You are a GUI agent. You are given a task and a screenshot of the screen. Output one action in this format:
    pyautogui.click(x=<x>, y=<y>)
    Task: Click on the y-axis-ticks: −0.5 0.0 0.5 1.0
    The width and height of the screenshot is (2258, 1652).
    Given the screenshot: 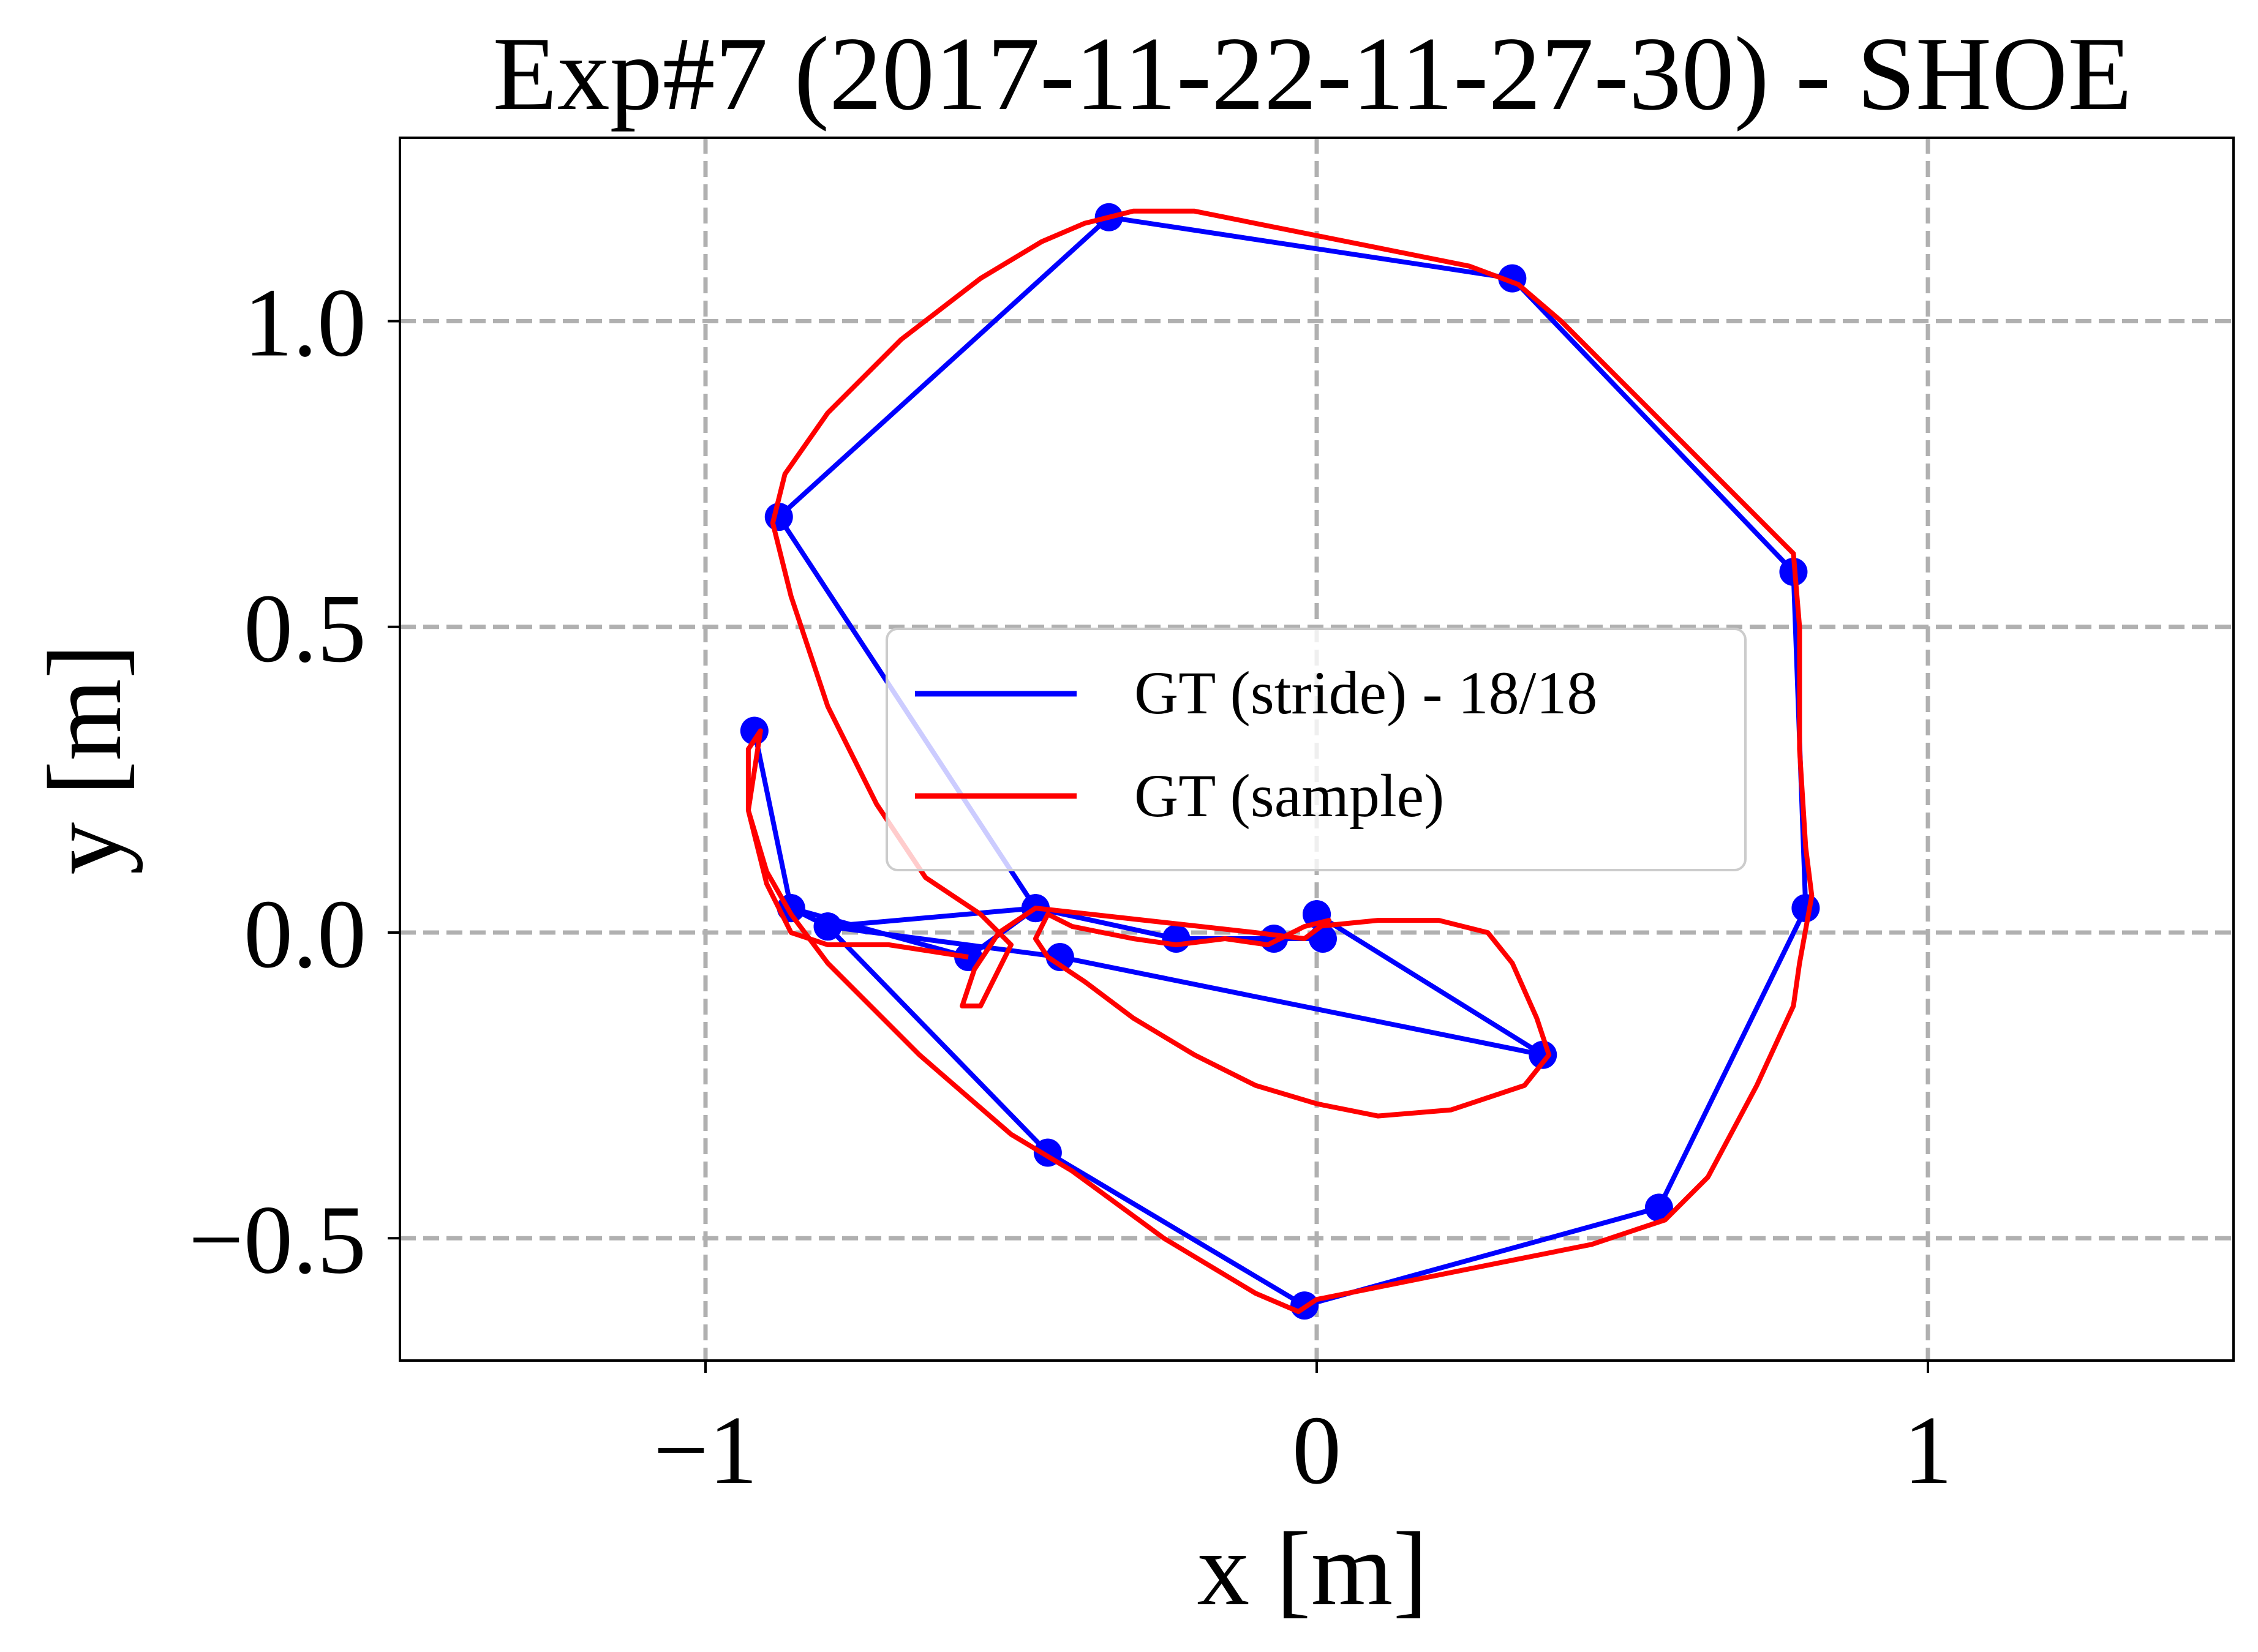 What is the action you would take?
    pyautogui.click(x=294, y=781)
    